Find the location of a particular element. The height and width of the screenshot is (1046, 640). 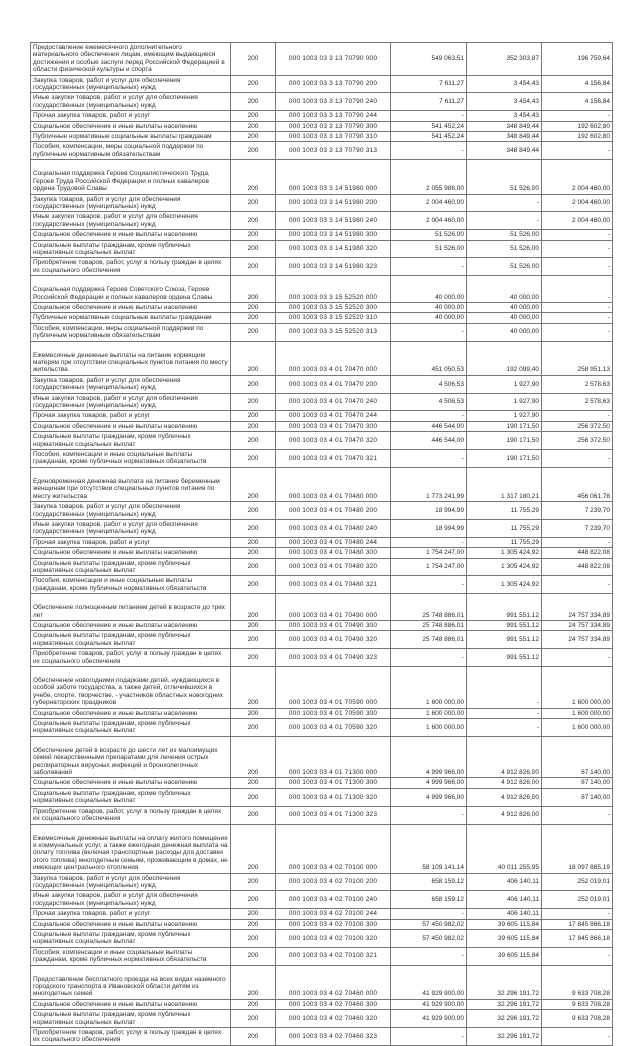

approved-cell: 1 773 241,99 is located at coordinates (428, 484).